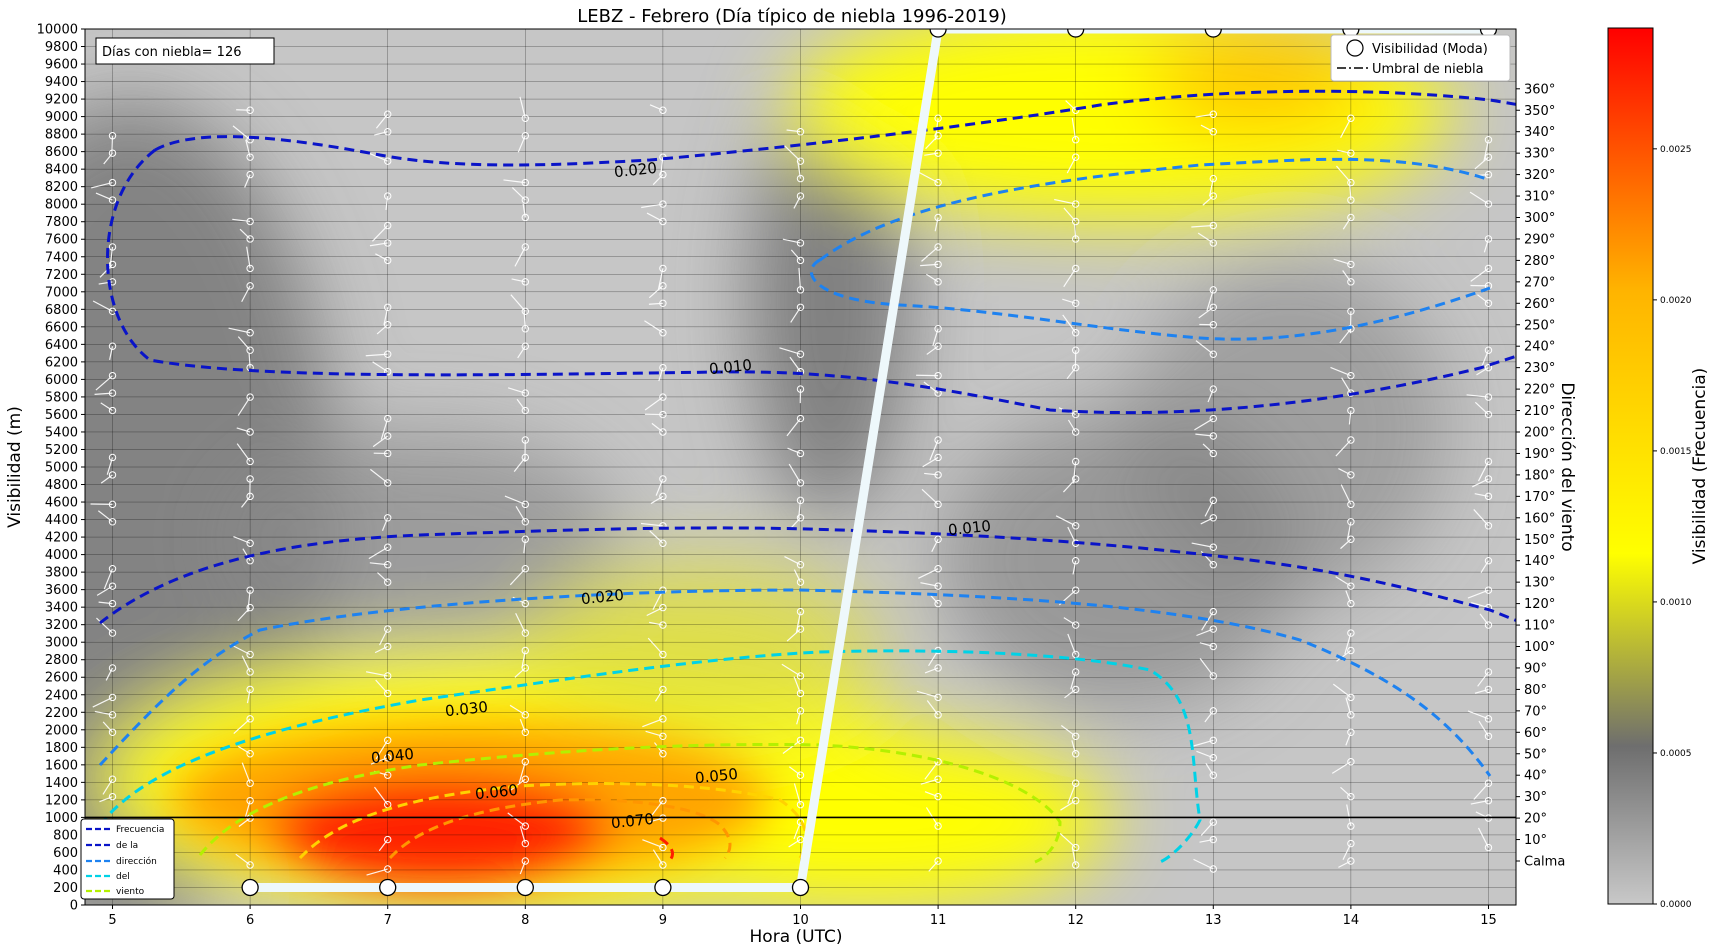 The width and height of the screenshot is (1709, 948). Describe the element at coordinates (1351, 920) in the screenshot. I see `x-tick-label: 14` at that location.